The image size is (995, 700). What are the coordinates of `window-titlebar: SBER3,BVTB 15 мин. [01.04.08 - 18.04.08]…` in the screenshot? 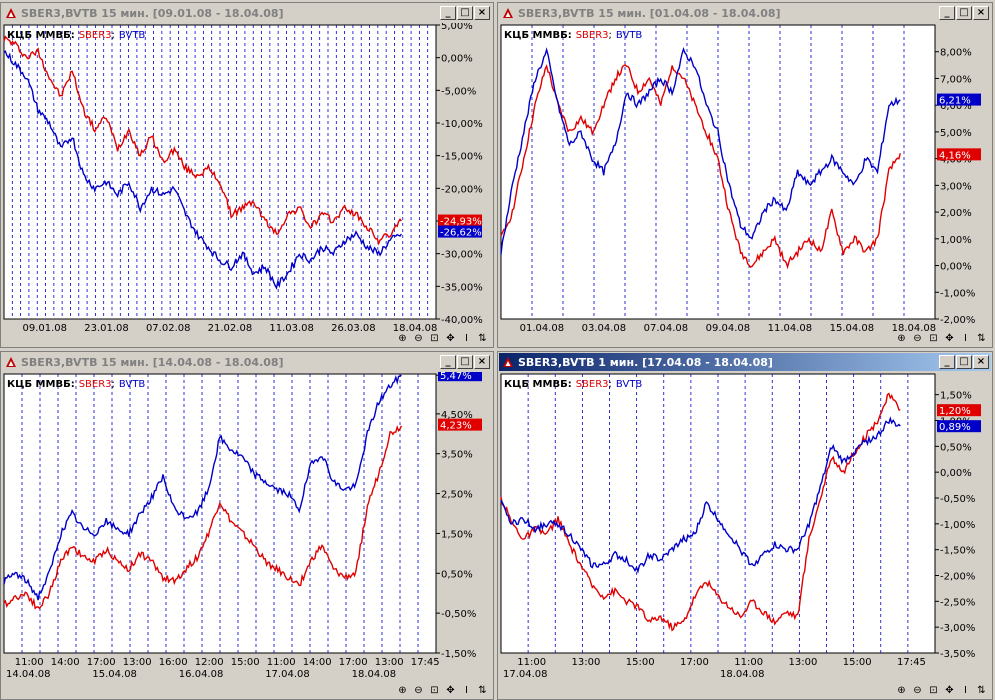 It's located at (745, 13).